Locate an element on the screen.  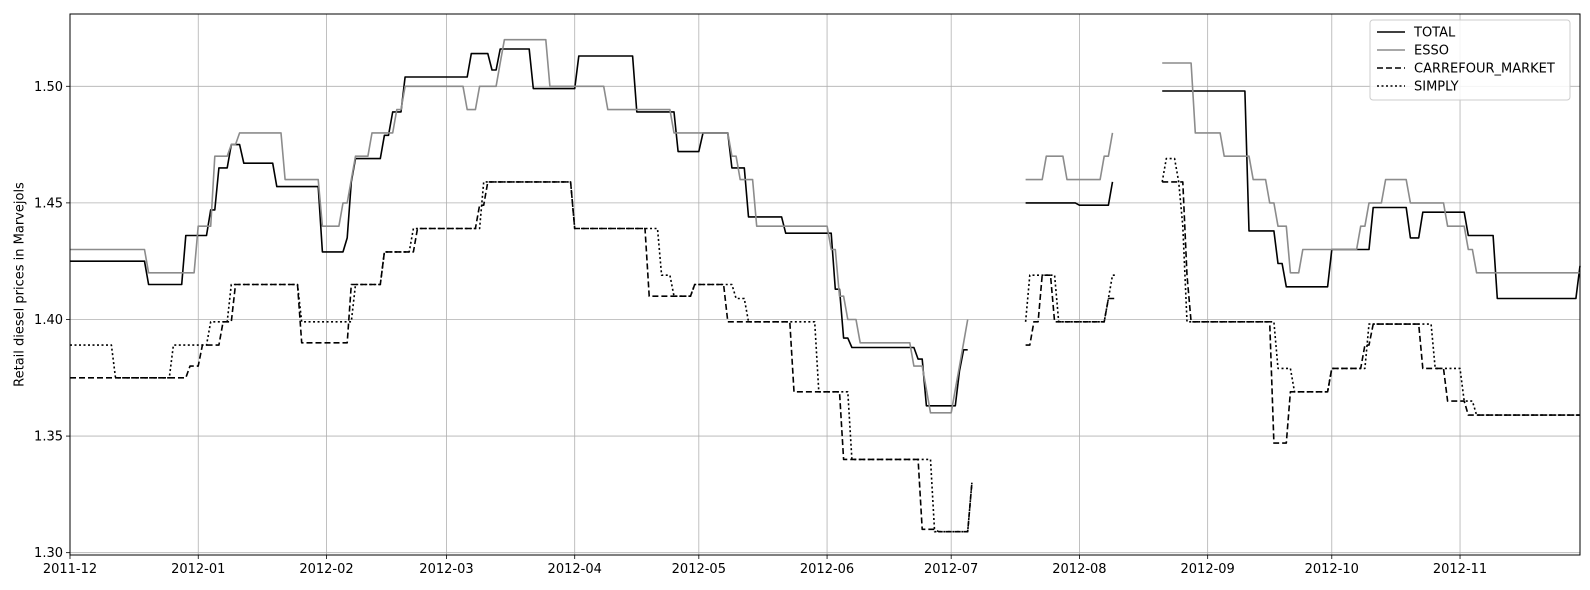
y-axis-label: Retail diesel prices in Marvejols is located at coordinates (20, 284).